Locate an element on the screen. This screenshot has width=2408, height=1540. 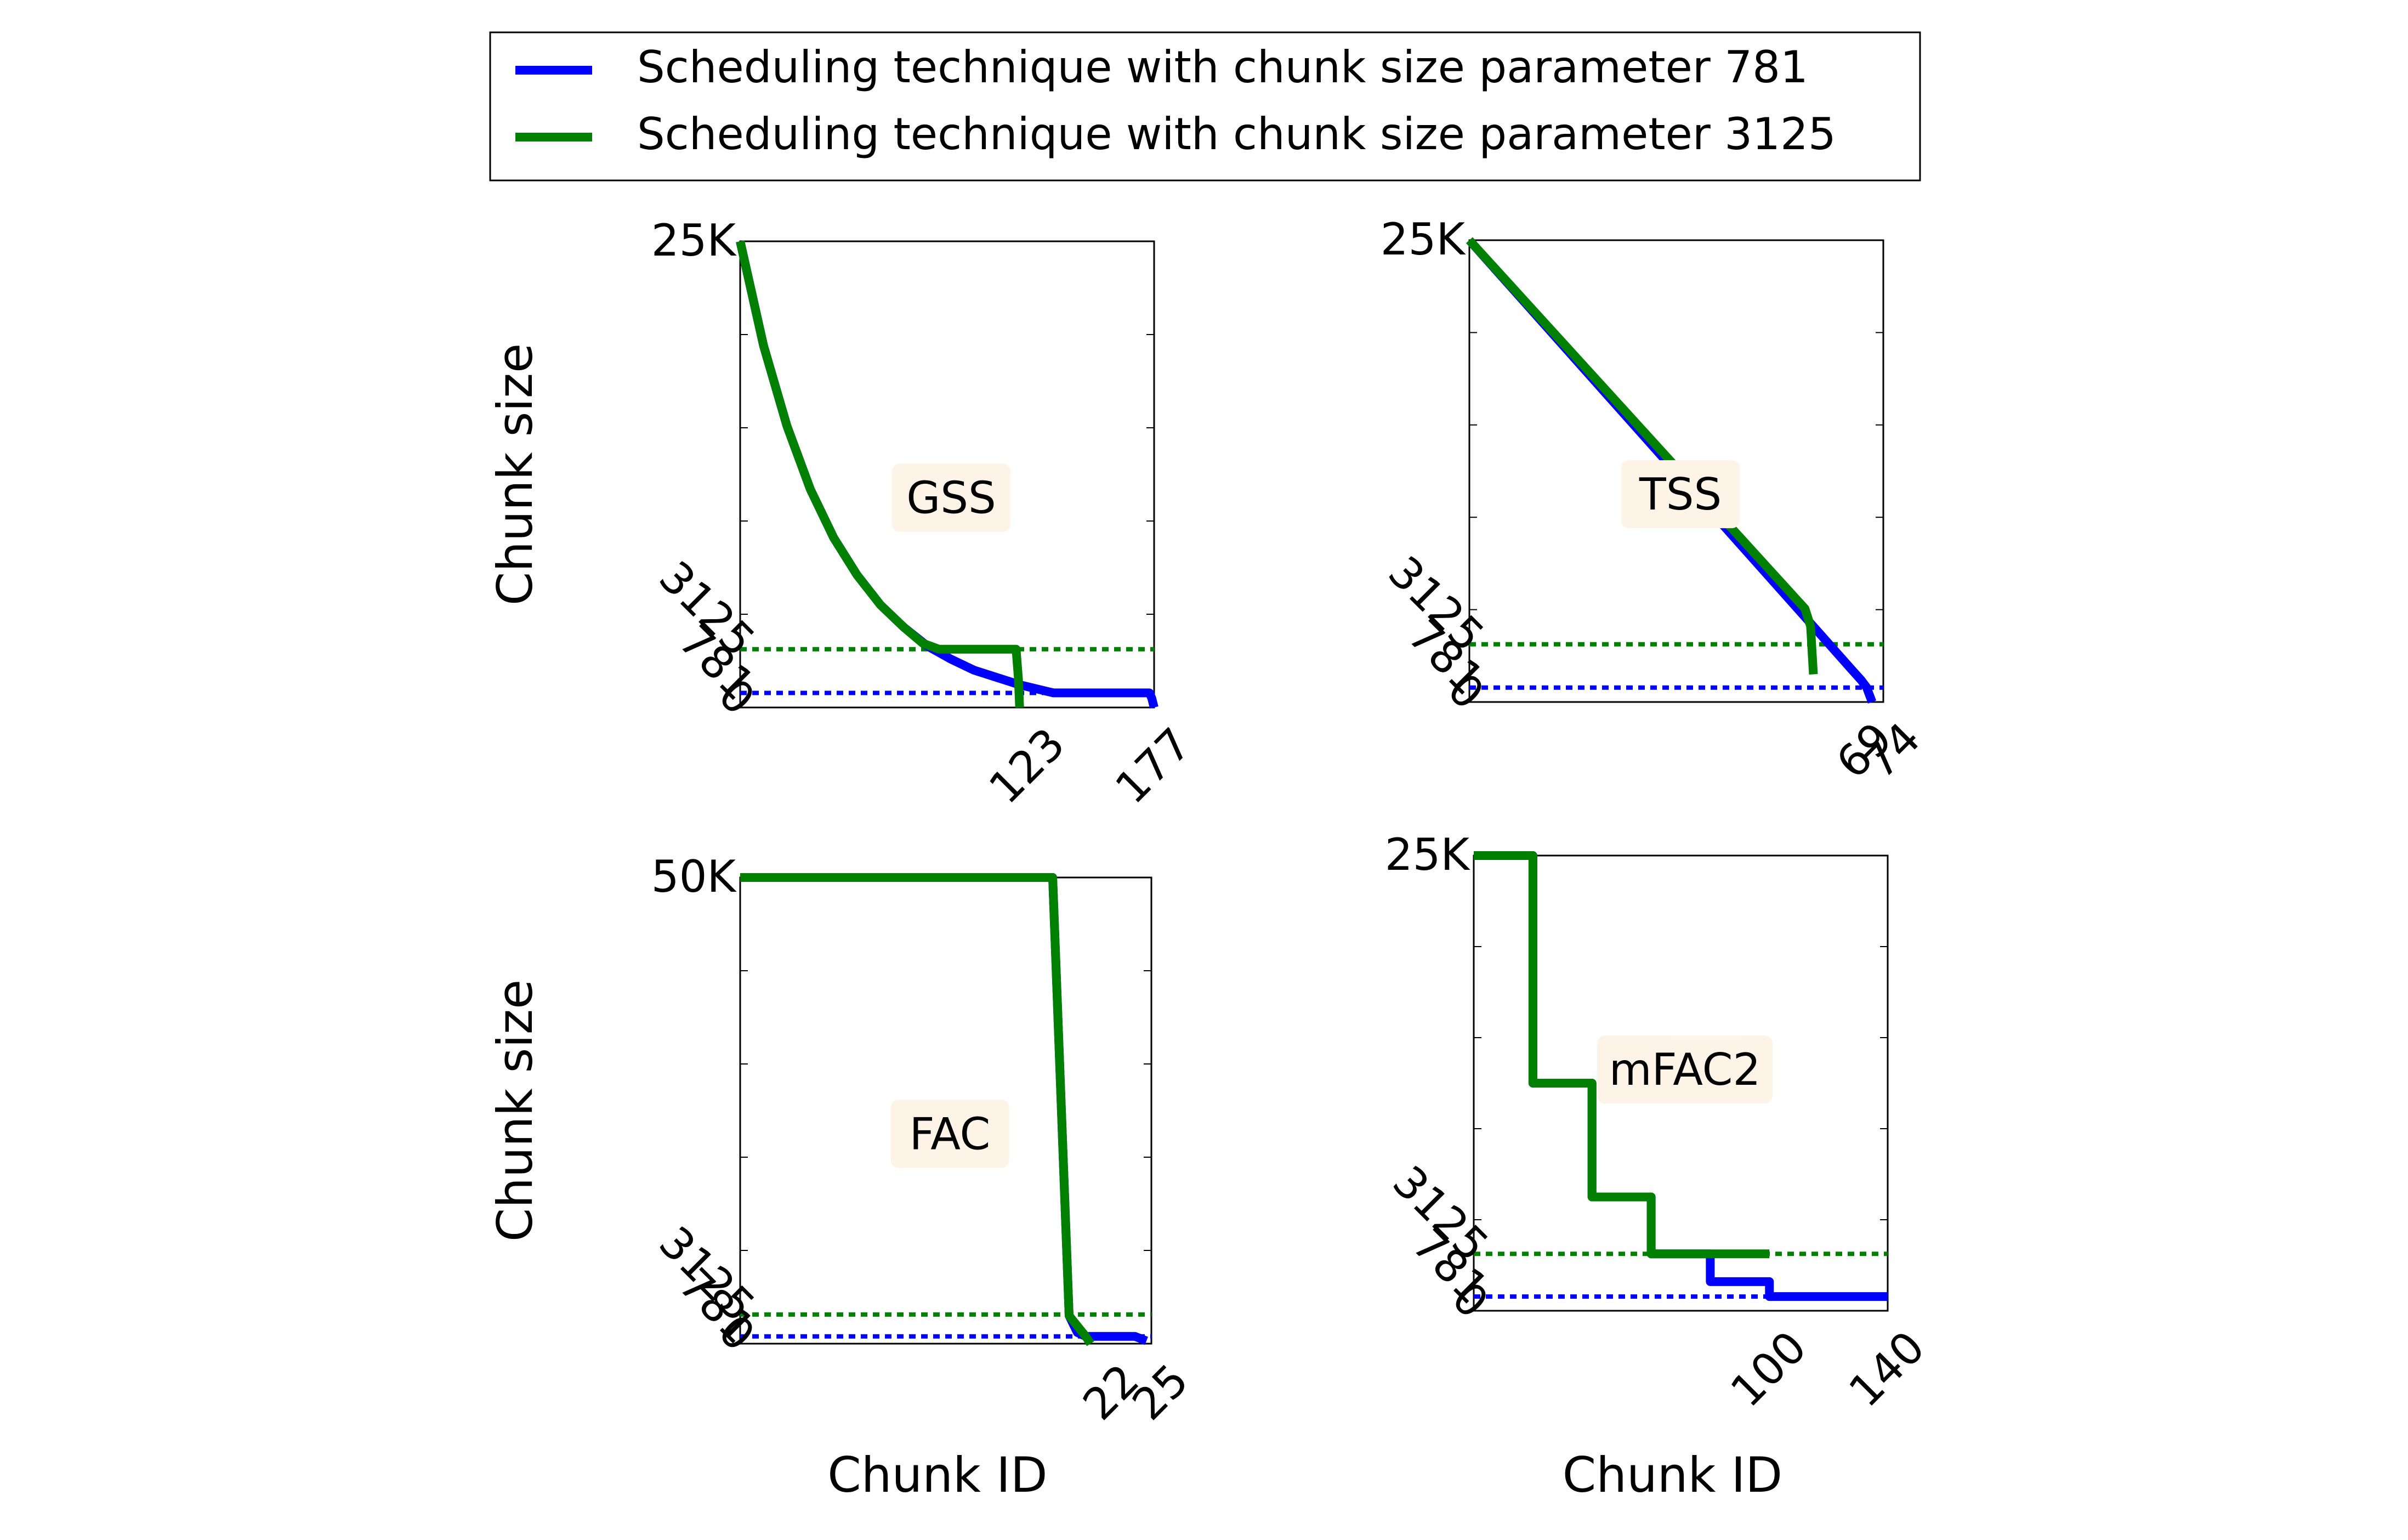
y-tick-label: 50K is located at coordinates (694, 876).